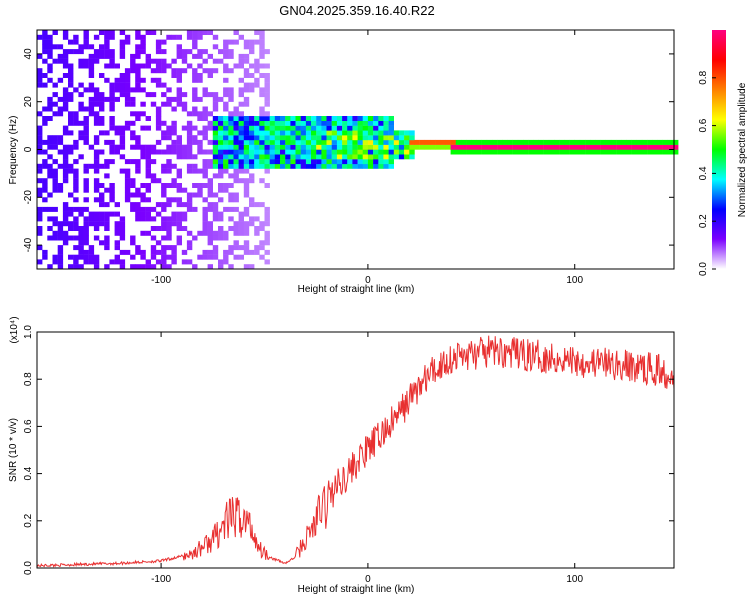 The height and width of the screenshot is (600, 750). Describe the element at coordinates (368, 280) in the screenshot. I see `x-tick-label: 0` at that location.